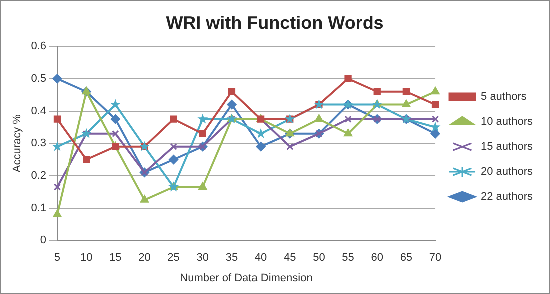  Describe the element at coordinates (246, 278) in the screenshot. I see `x-axis-title: Number of Data Dimension` at that location.